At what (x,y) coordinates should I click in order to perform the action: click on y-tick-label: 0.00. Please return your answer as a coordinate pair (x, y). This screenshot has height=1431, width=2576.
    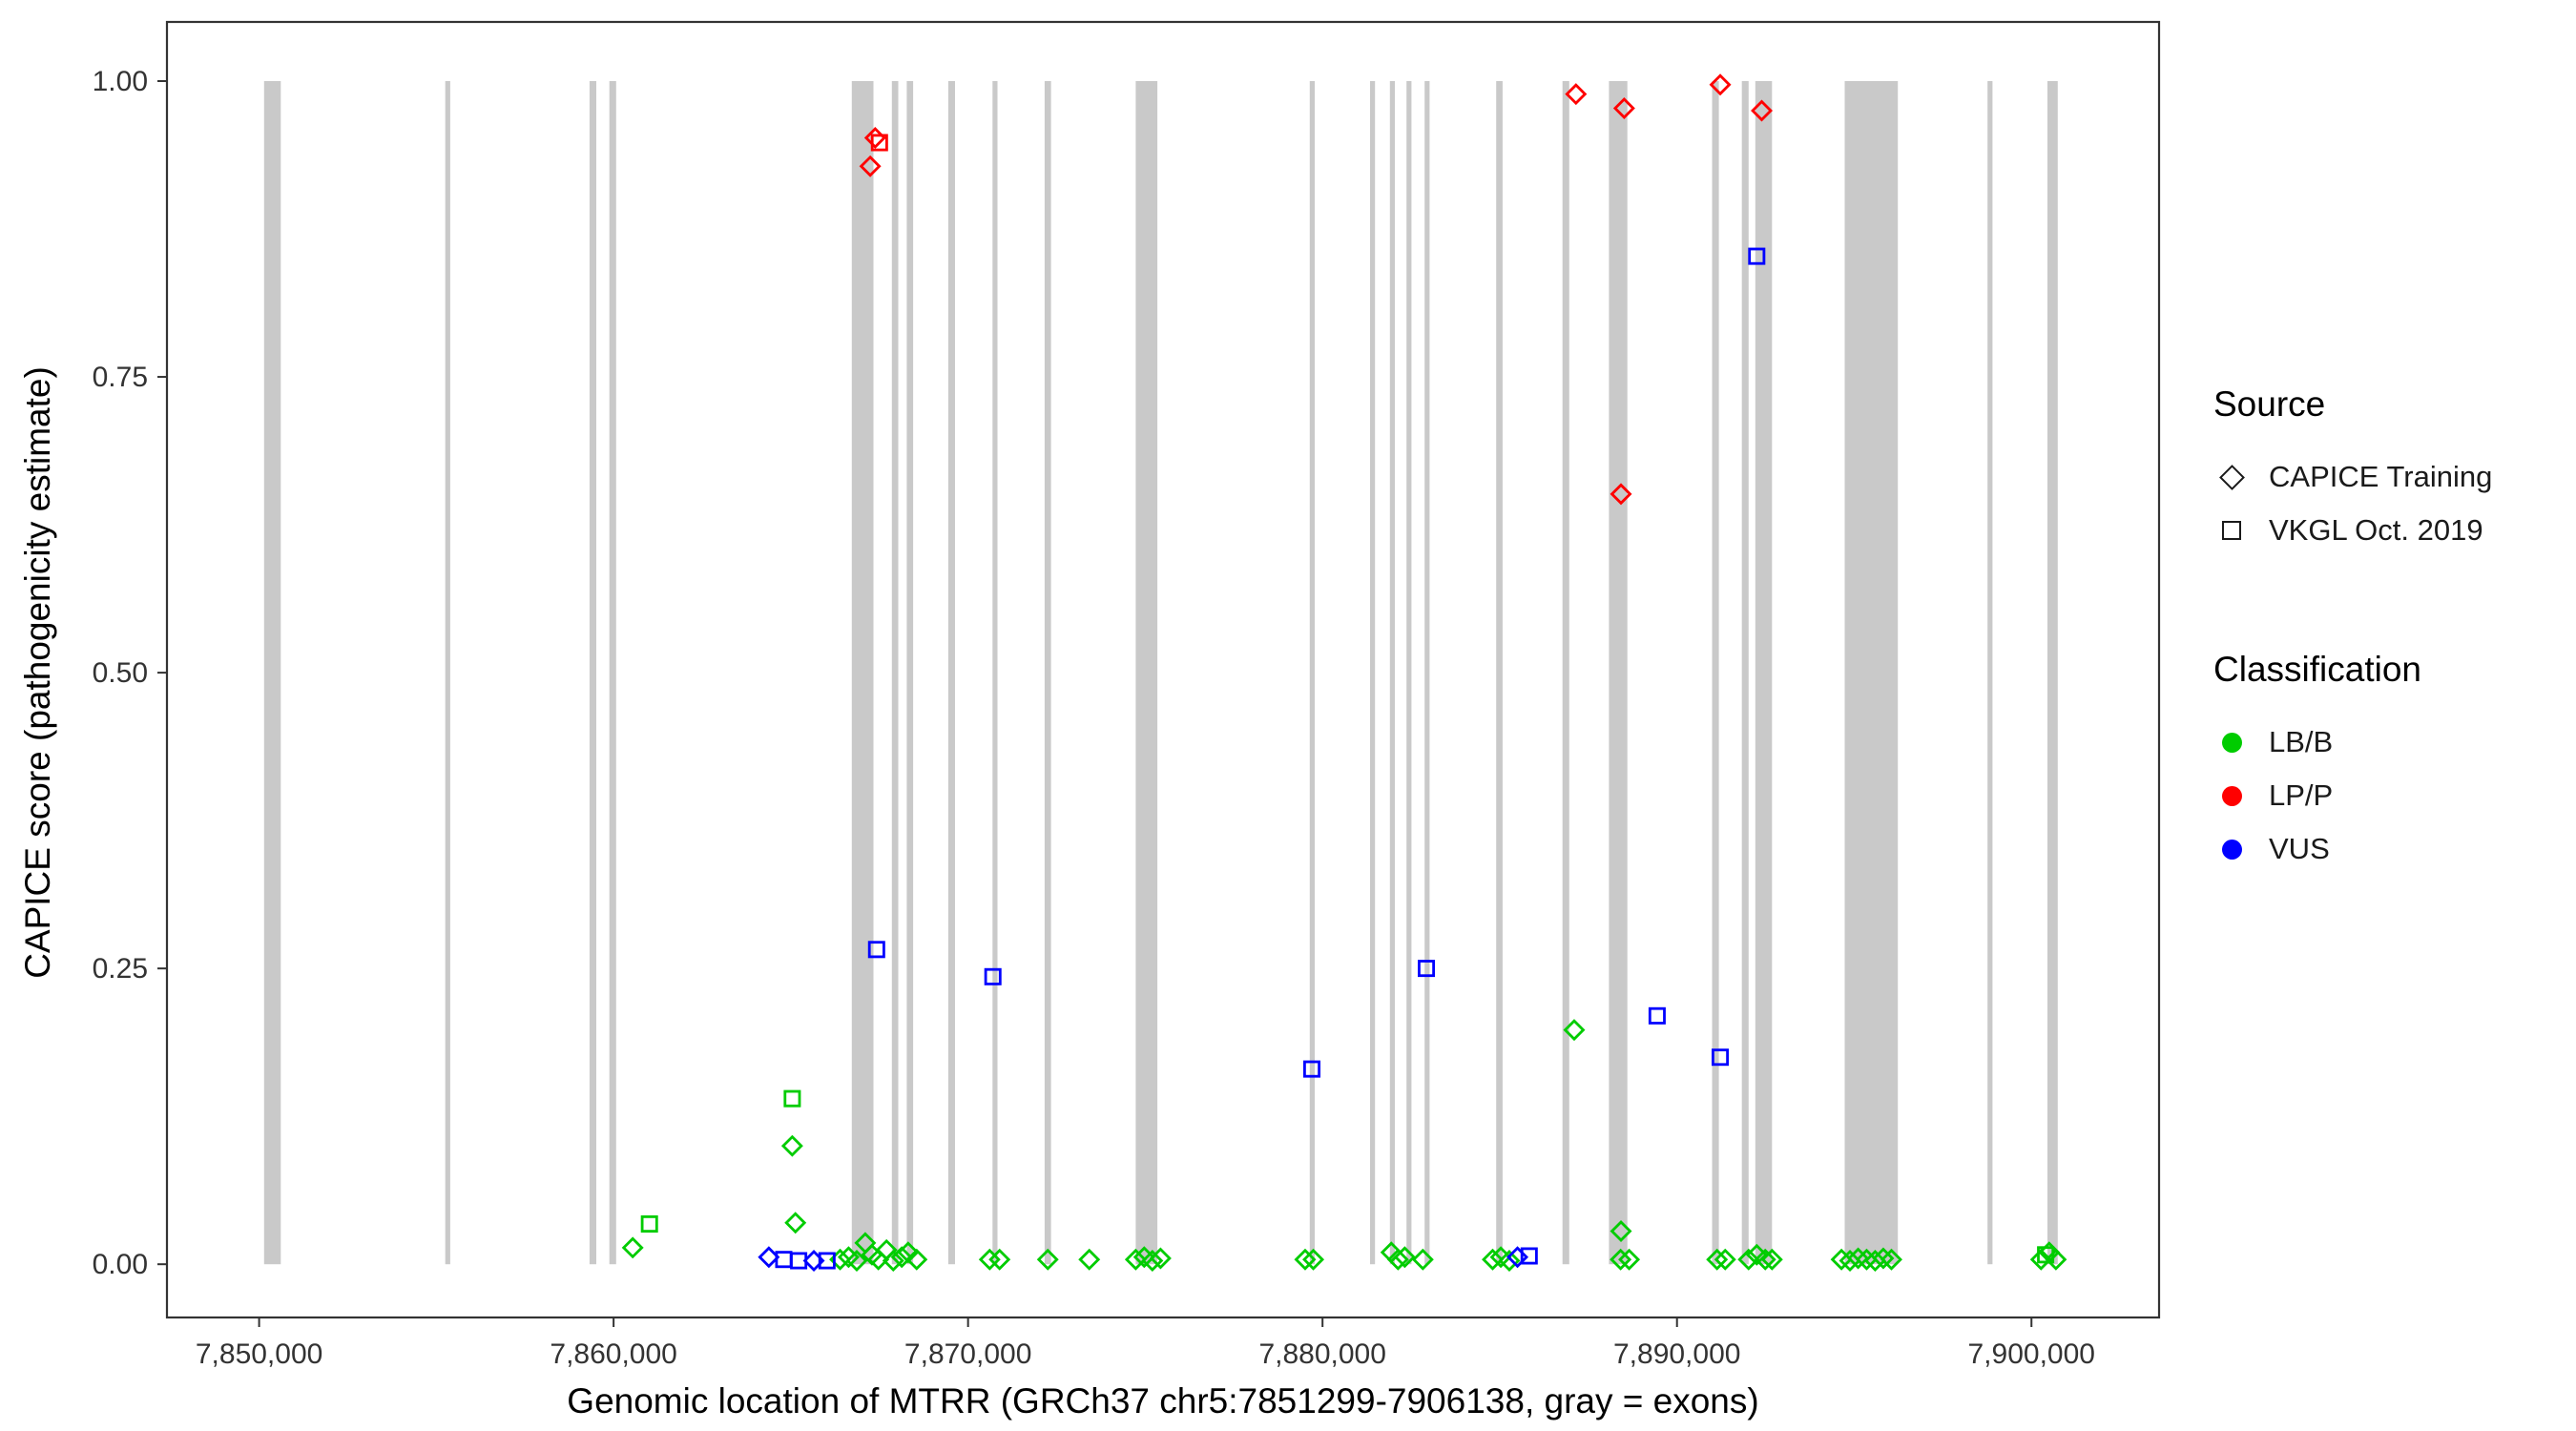
    Looking at the image, I should click on (120, 1264).